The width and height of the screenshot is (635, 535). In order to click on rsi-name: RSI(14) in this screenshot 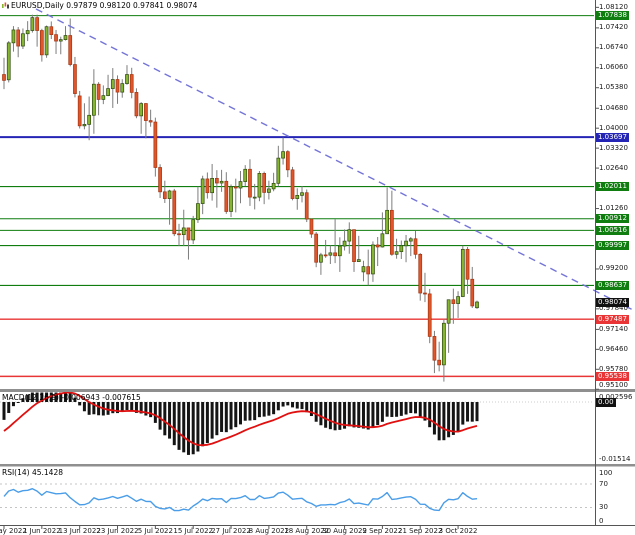, I will do `click(16, 472)`.